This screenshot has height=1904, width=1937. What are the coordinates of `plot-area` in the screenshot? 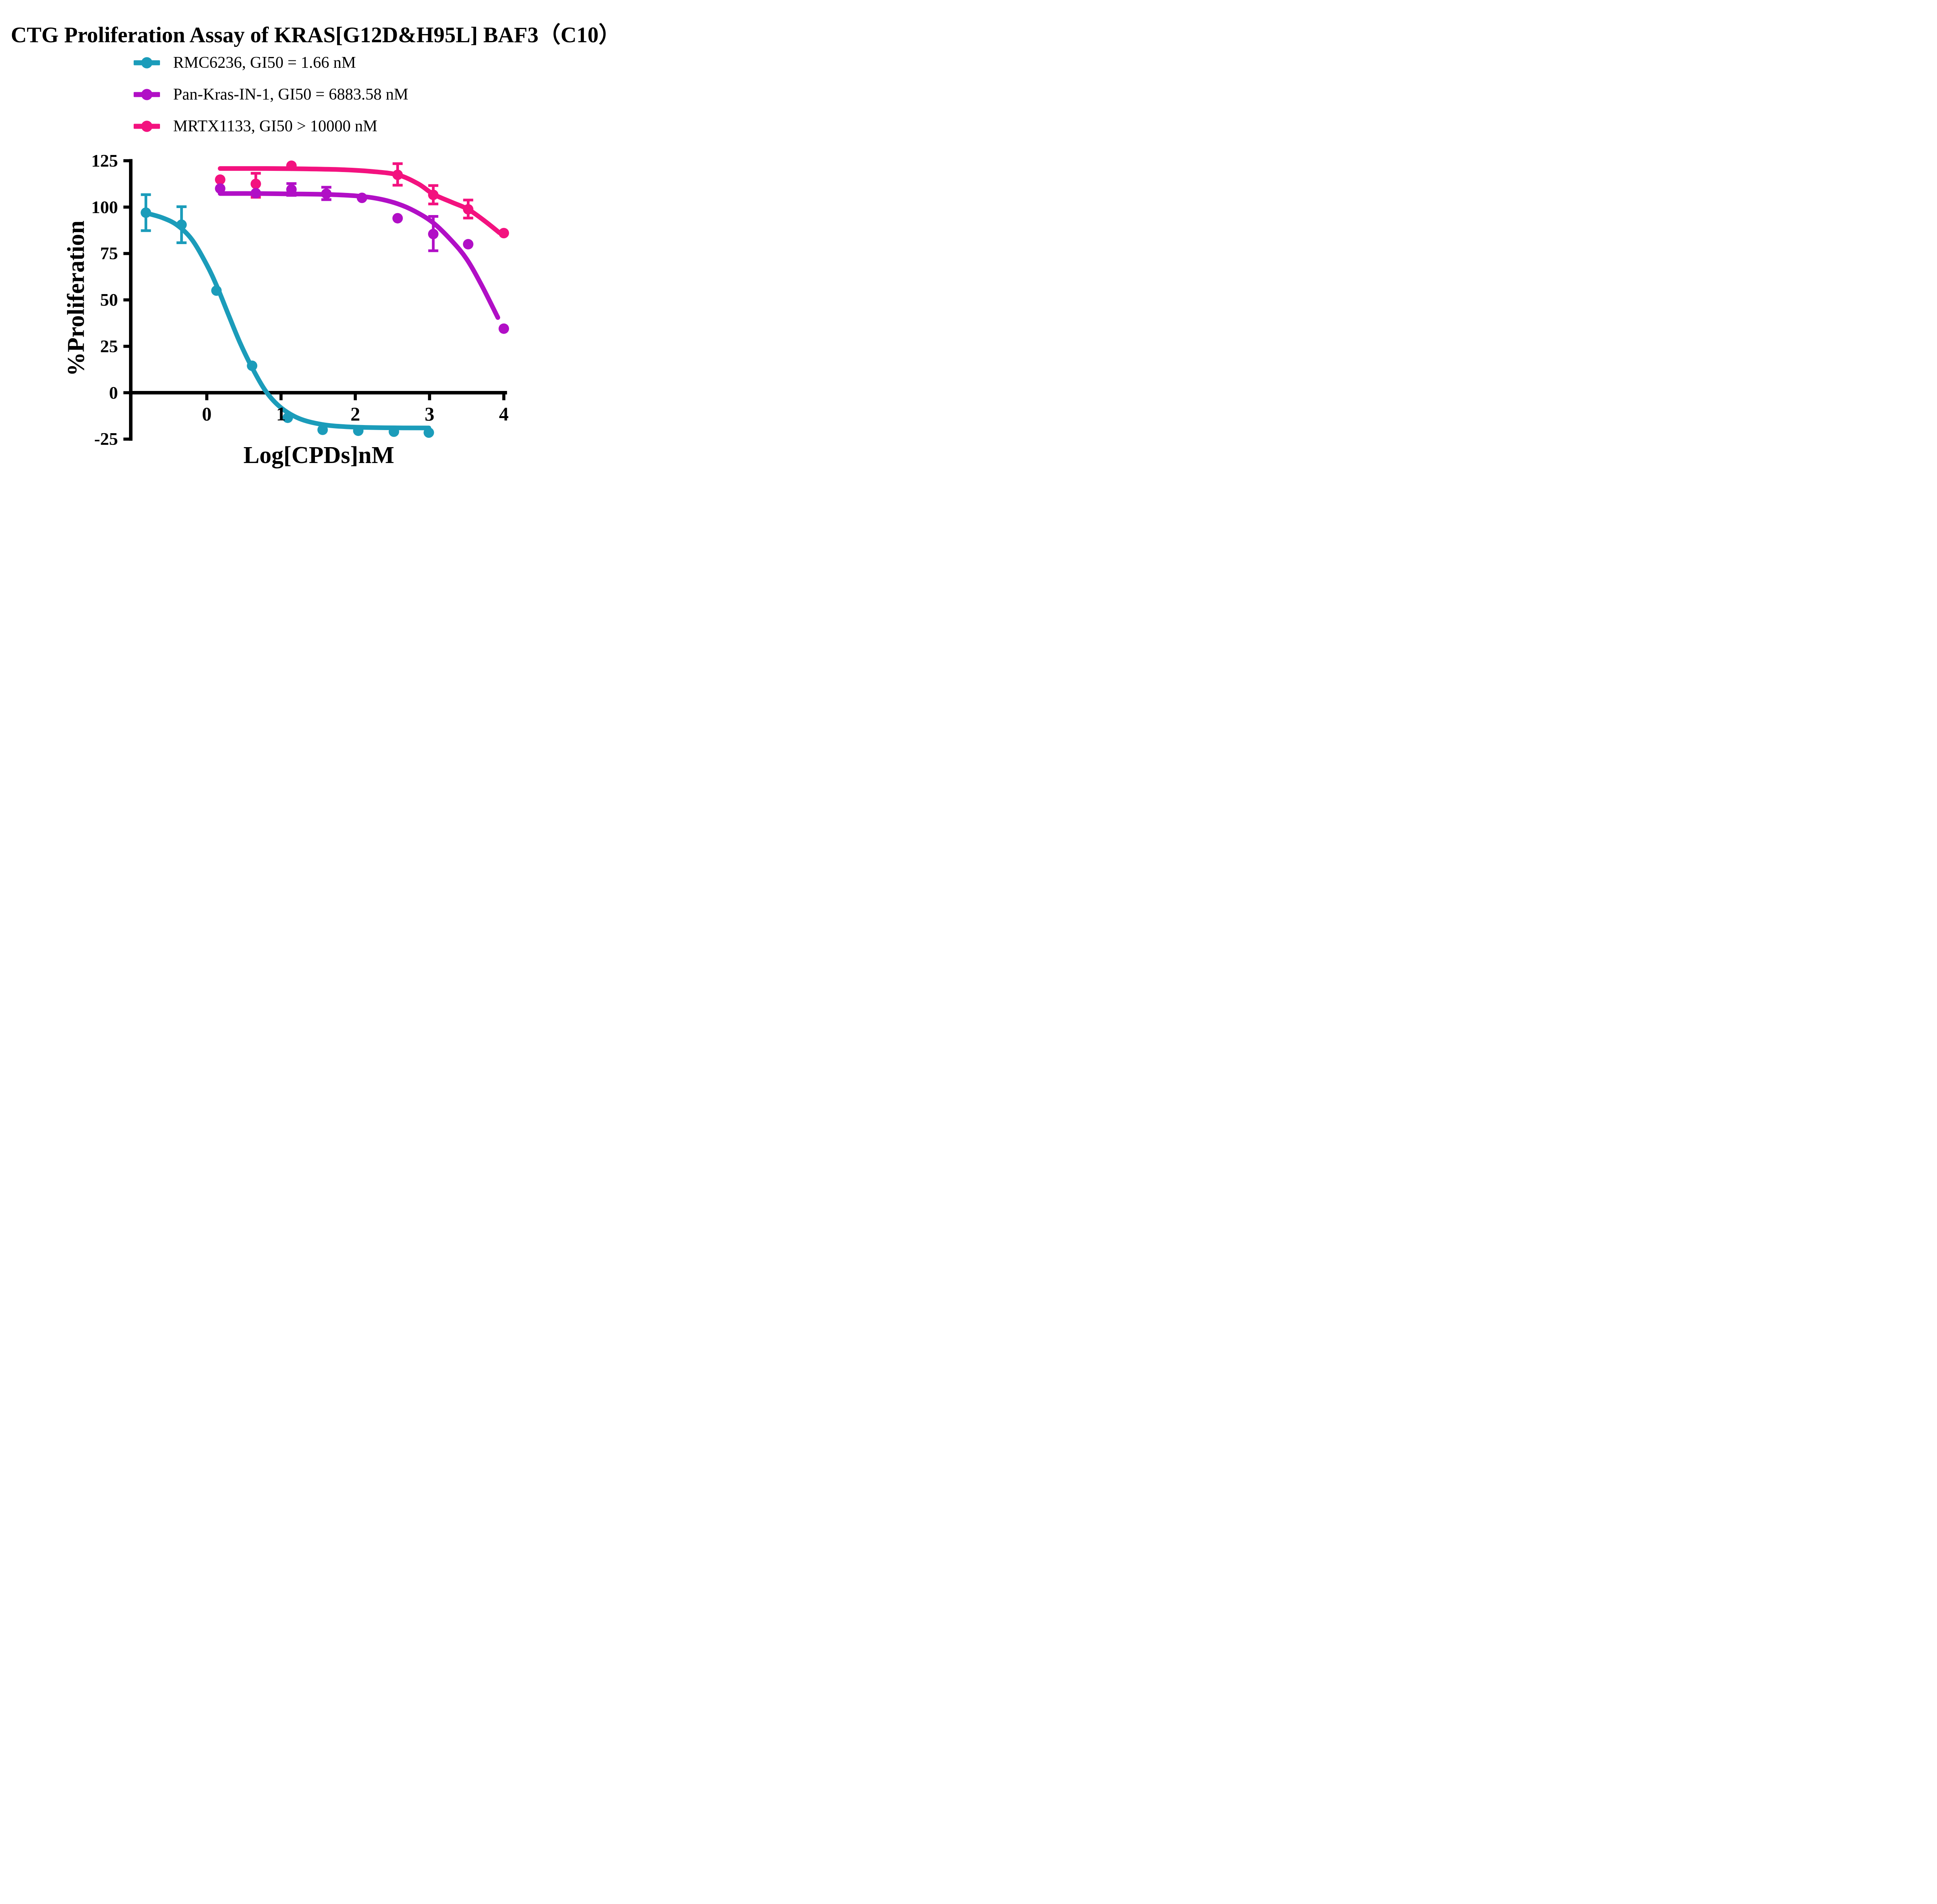 It's located at (316, 300).